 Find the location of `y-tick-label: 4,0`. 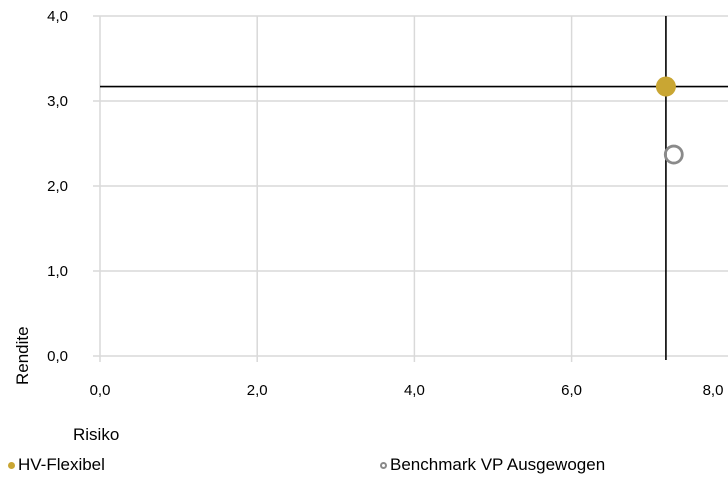

y-tick-label: 4,0 is located at coordinates (57, 16).